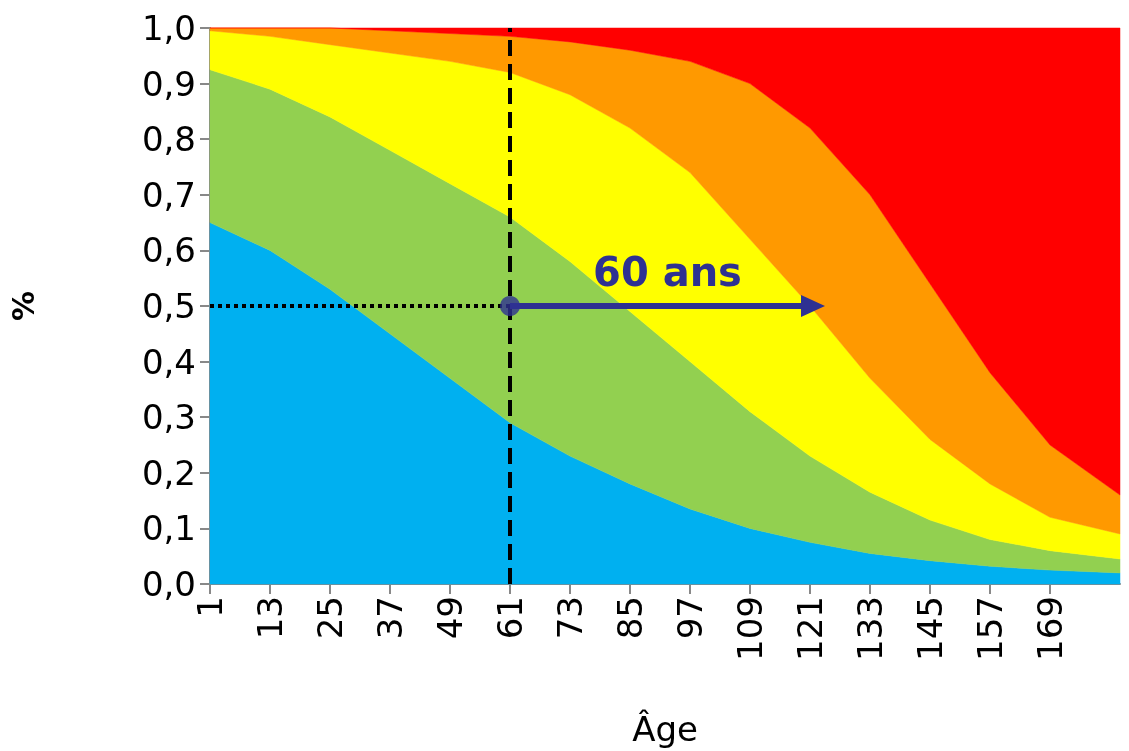  I want to click on y-tick-label: 0,4, so click(168, 361).